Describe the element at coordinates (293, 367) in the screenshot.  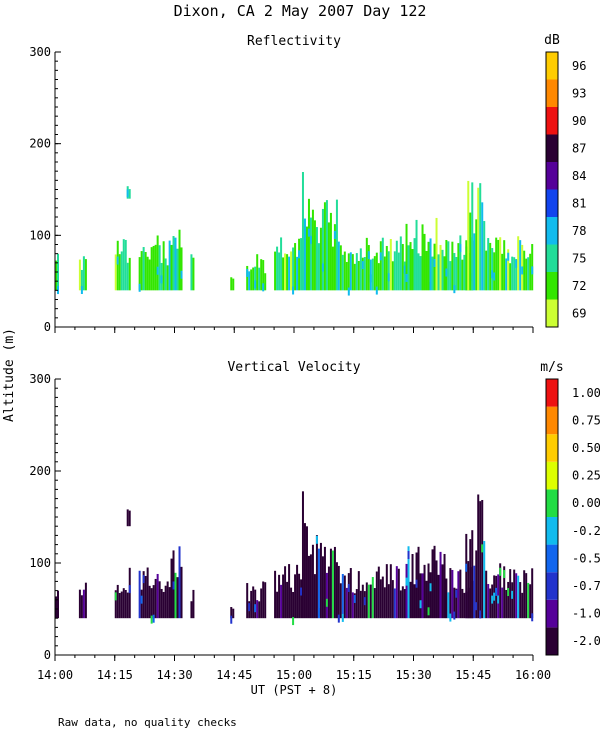
I see `panel-title: Vertical Velocity` at that location.